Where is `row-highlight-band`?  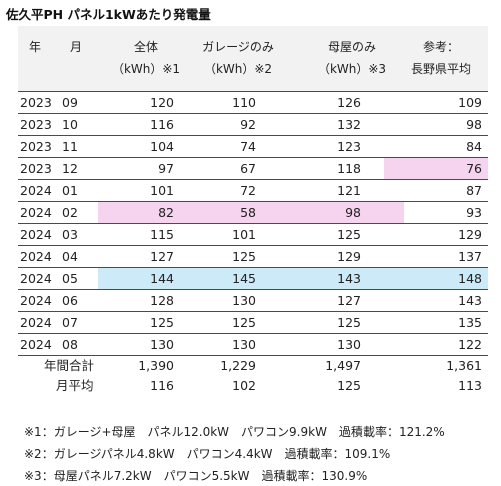
row-highlight-band is located at coordinates (251, 212).